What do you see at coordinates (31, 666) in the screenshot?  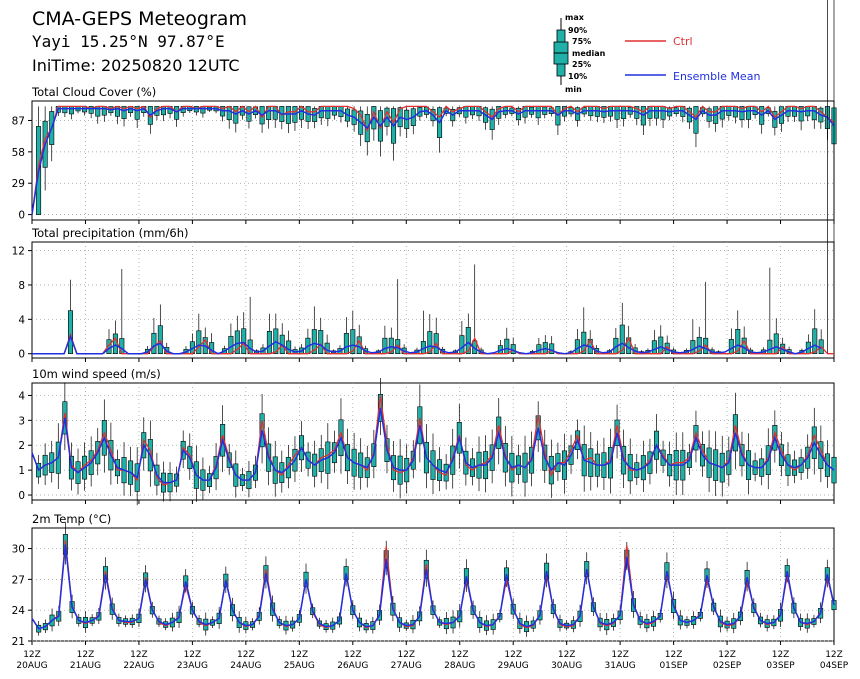 I see `xtick-date-label: 20AUG` at bounding box center [31, 666].